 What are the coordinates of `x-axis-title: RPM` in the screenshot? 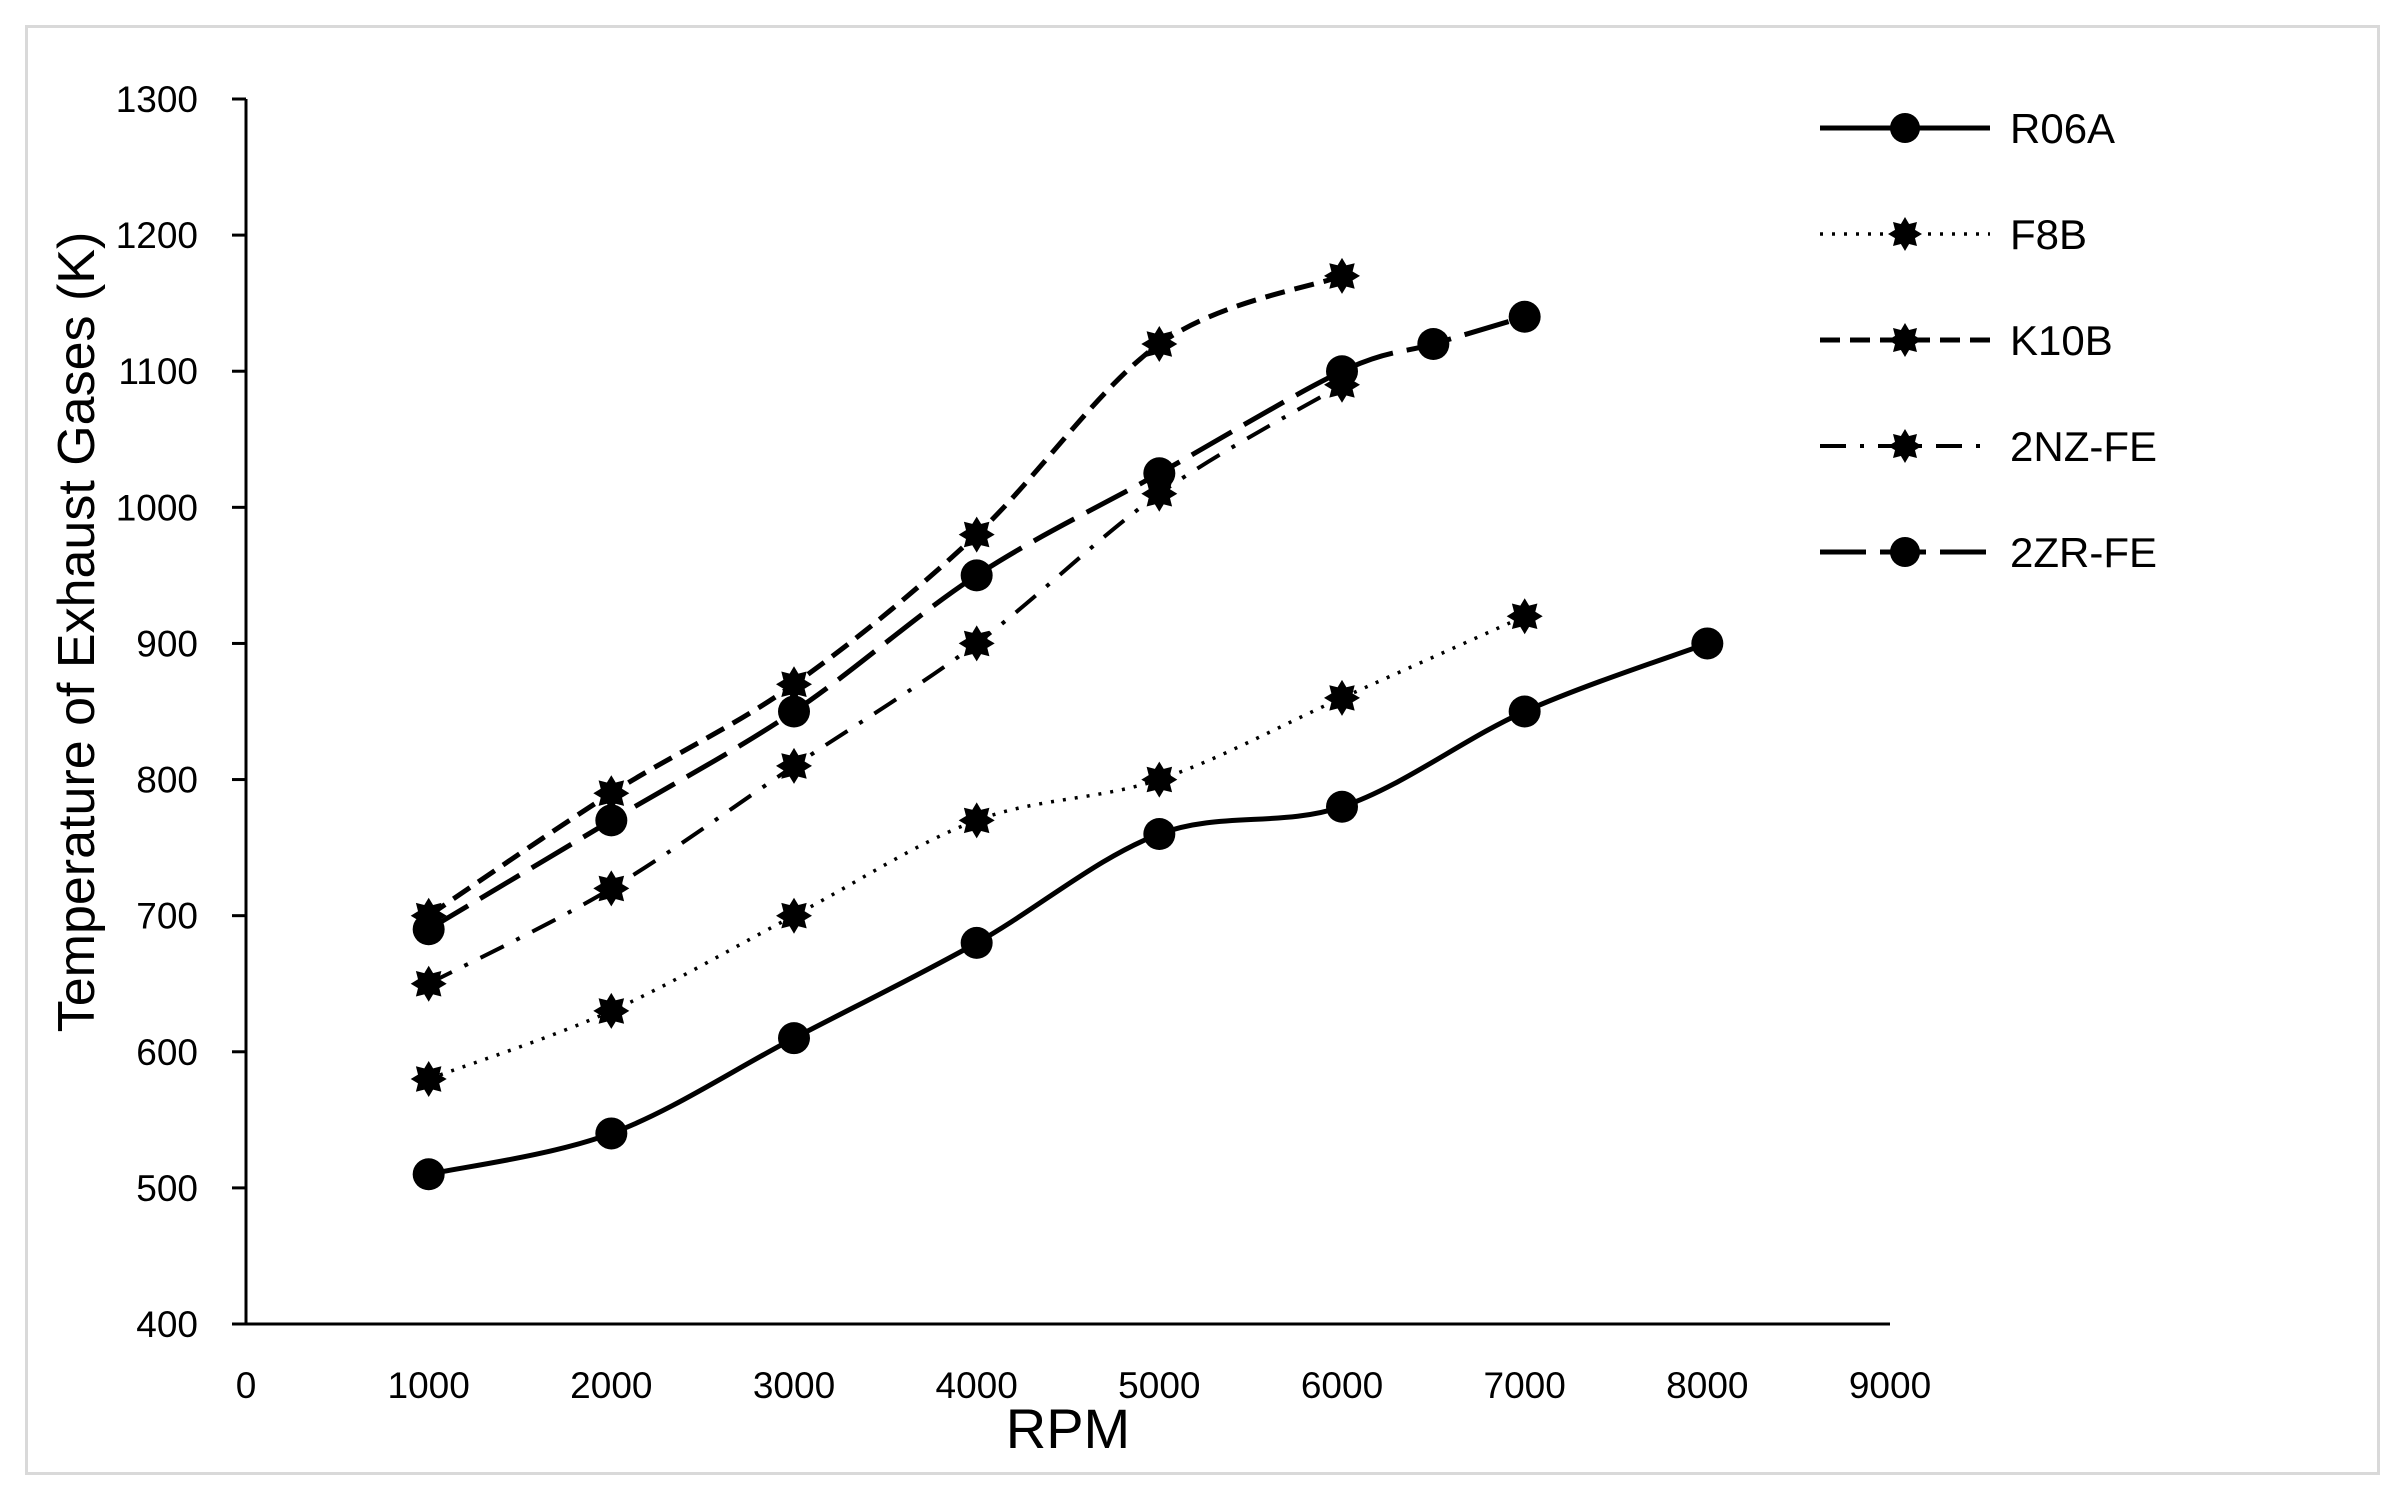 It's located at (1068, 1428).